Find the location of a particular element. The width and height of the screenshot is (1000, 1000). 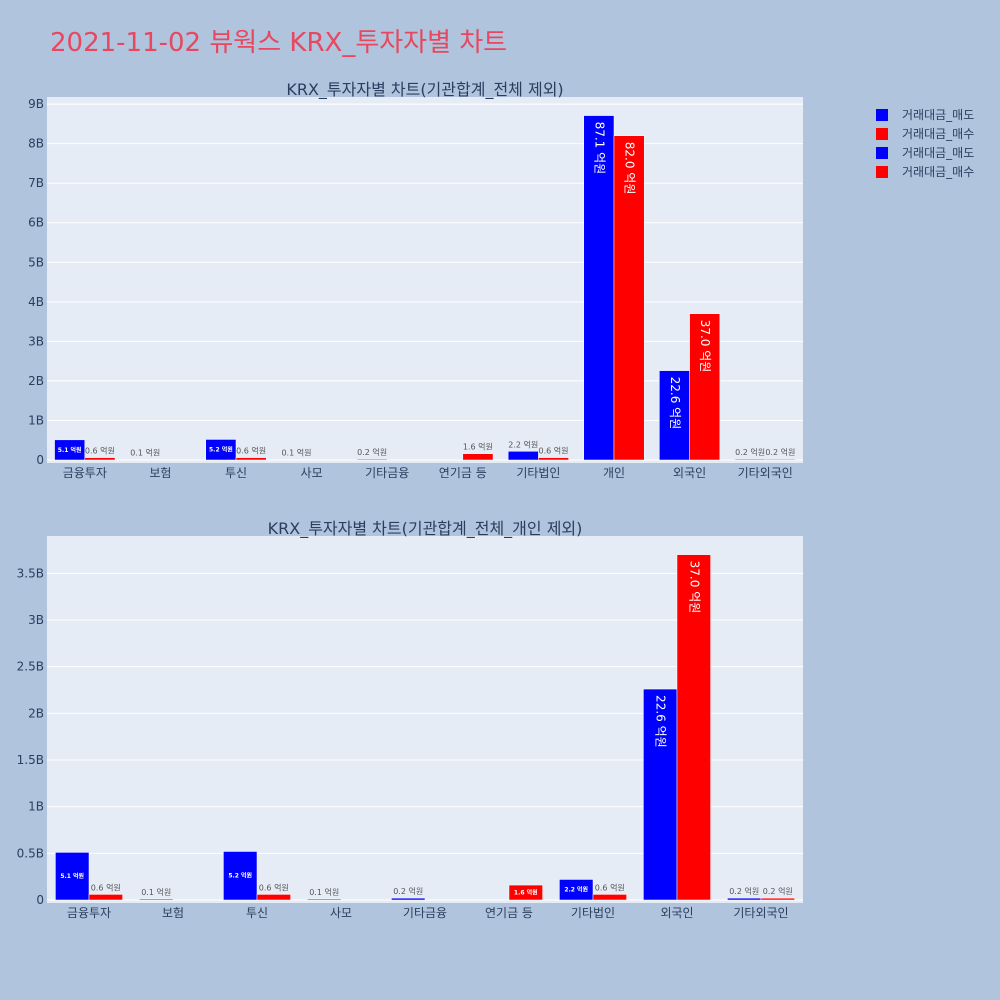

data-label: 82.0 억원 is located at coordinates (630, 168).